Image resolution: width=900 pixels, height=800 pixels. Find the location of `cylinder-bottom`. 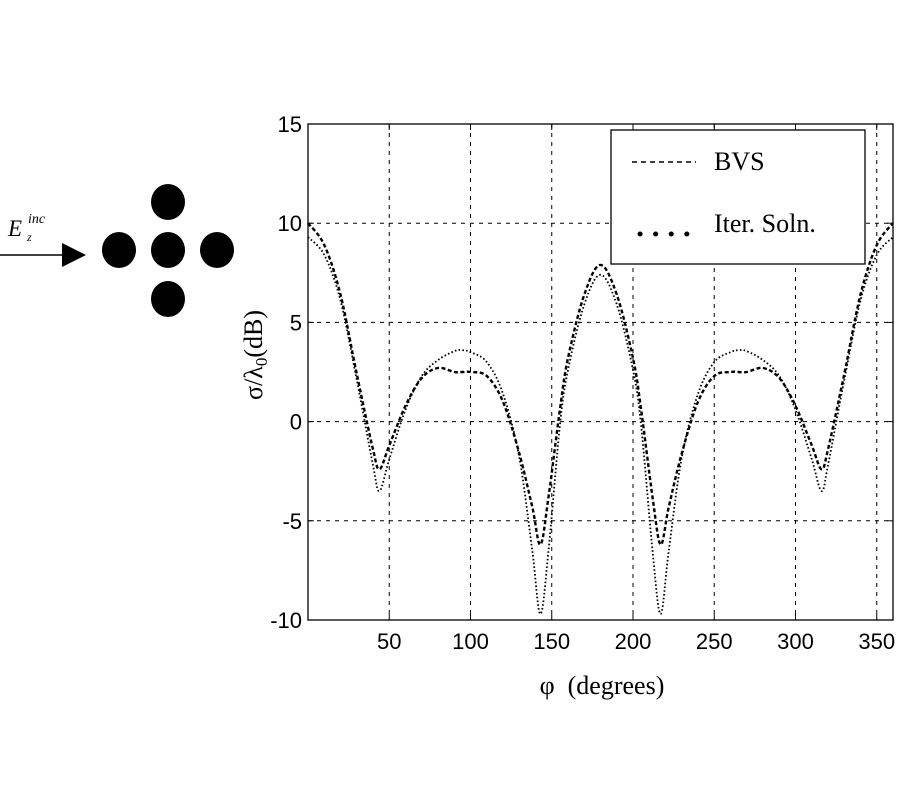

cylinder-bottom is located at coordinates (168, 299).